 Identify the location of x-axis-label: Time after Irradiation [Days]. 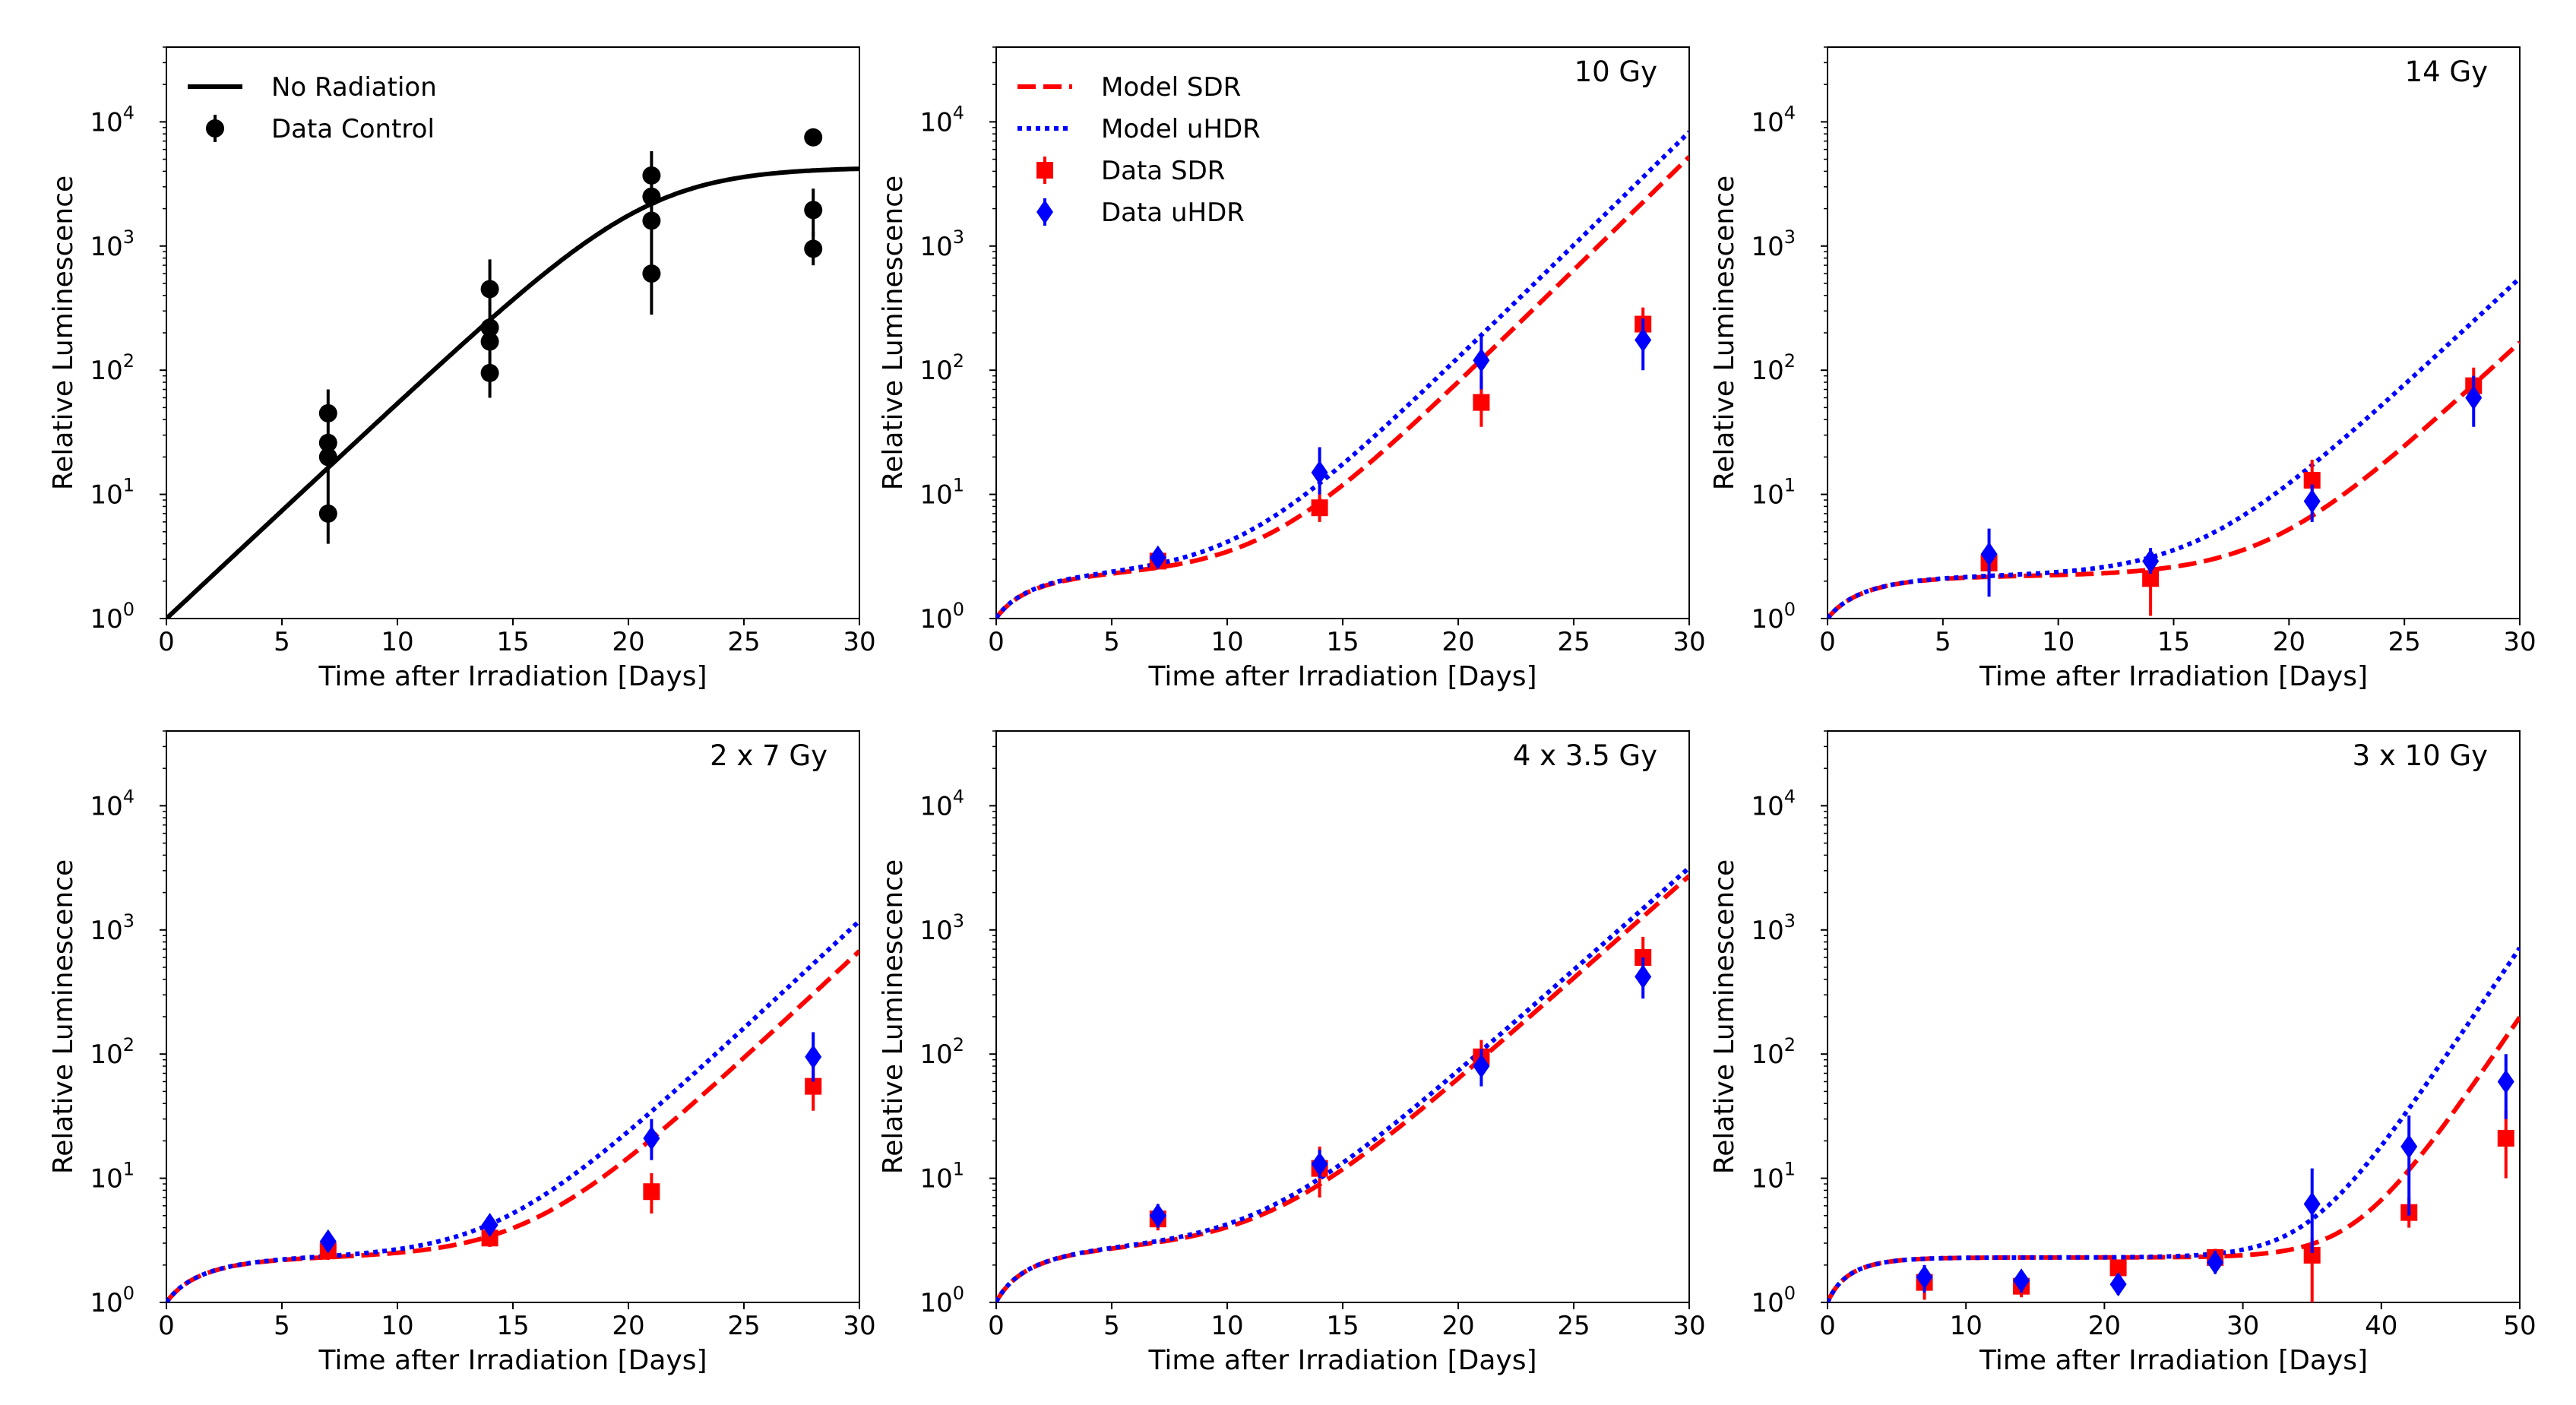
(512, 676).